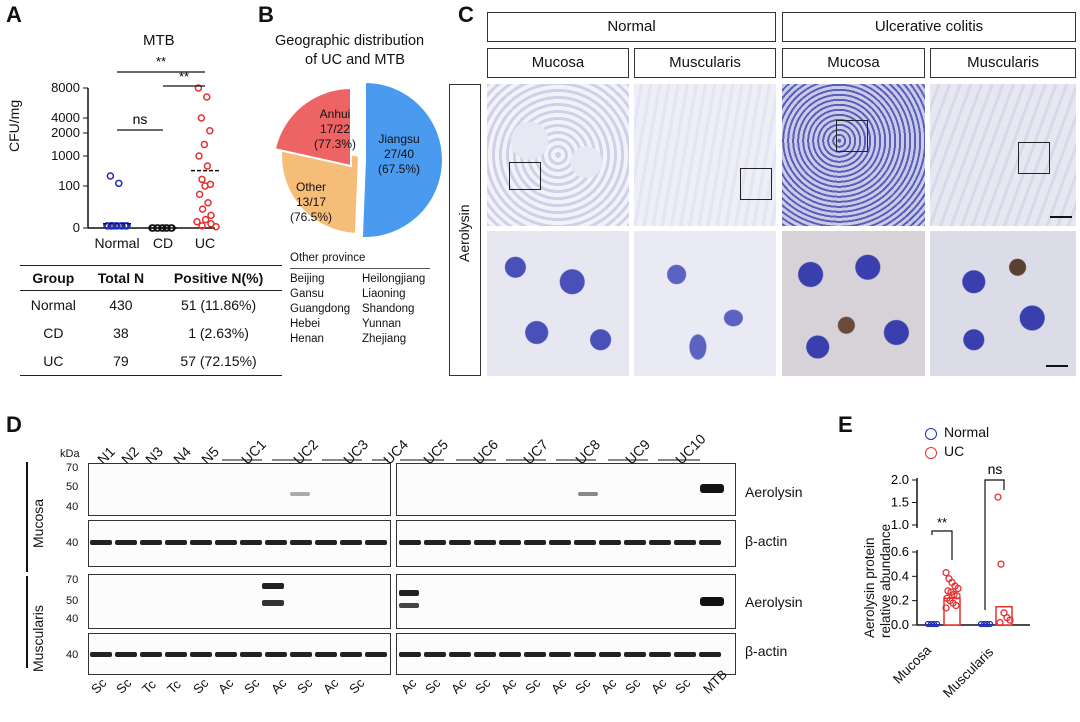  Describe the element at coordinates (705, 155) in the screenshot. I see `micrograph-normal-muscularis` at that location.